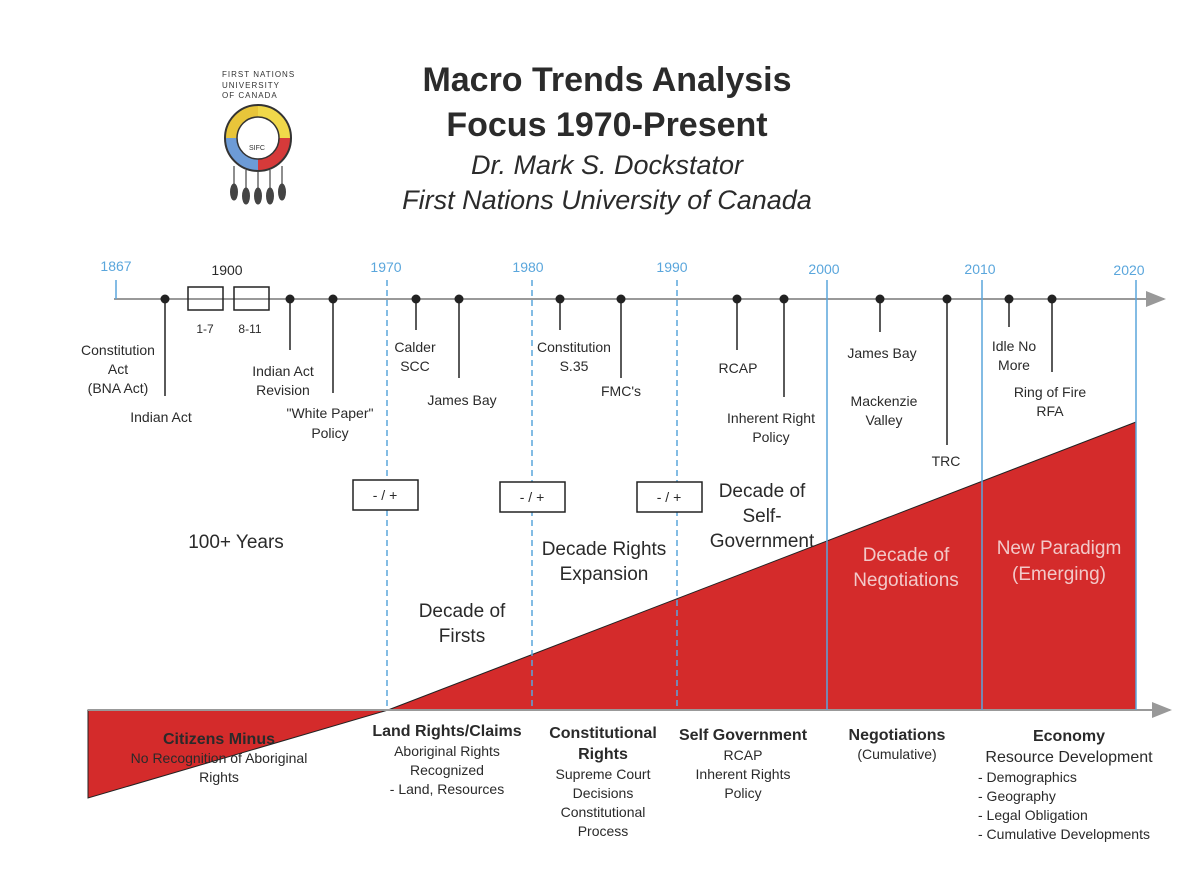 This screenshot has height=888, width=1190. I want to click on logo-line-3: OF CANADA, so click(250, 95).